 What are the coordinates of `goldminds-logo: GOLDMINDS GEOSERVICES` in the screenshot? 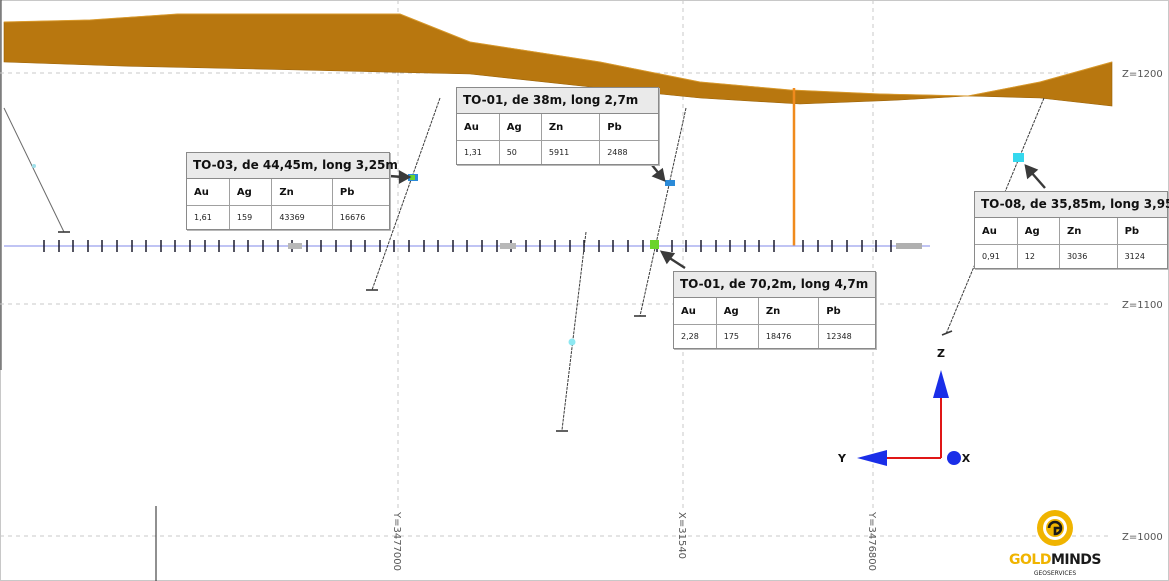 It's located at (1055, 543).